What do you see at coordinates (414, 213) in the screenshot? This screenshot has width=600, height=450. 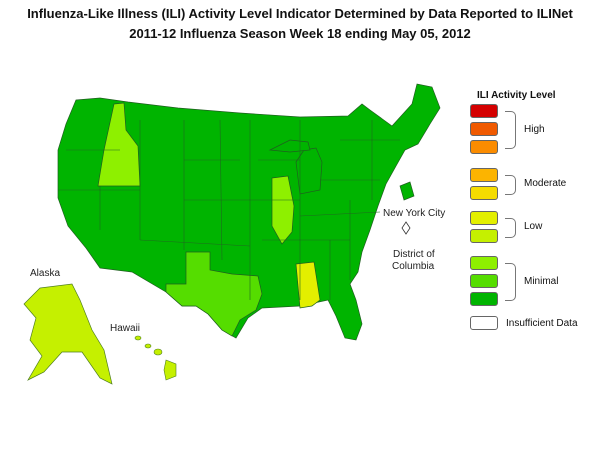 I see `nyc-label: New York City` at bounding box center [414, 213].